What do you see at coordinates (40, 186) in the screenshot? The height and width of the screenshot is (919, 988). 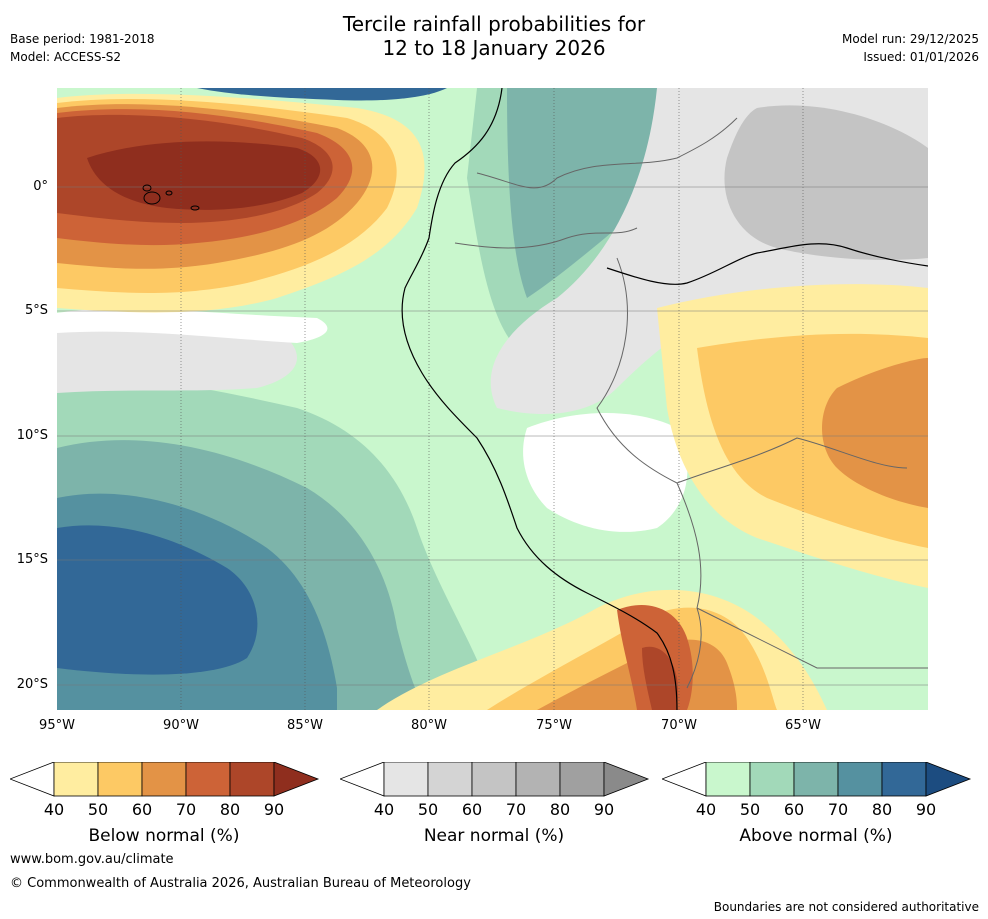 I see `y-tick-0: 0°` at bounding box center [40, 186].